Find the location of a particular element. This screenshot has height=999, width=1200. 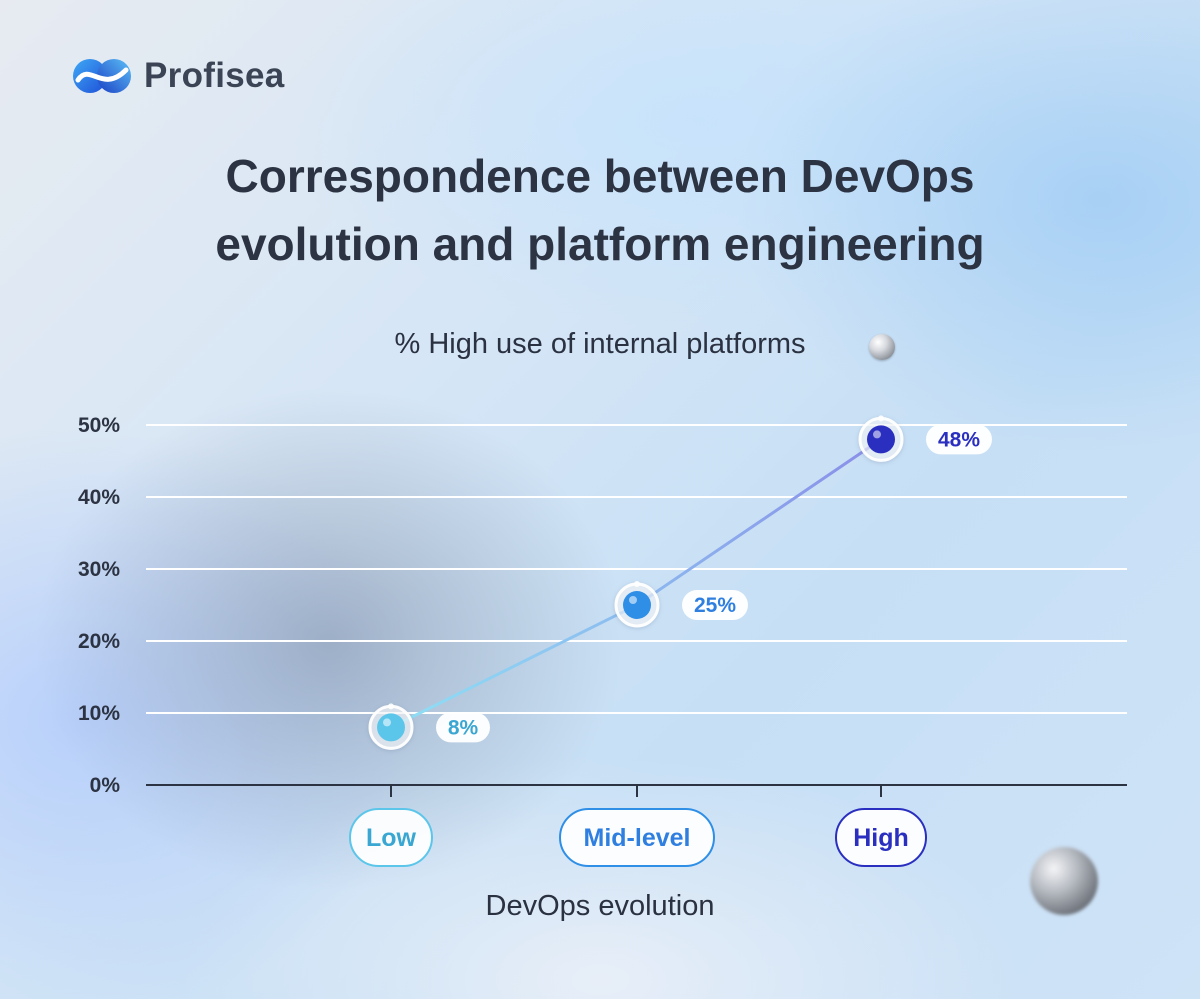

data-label-text: 8% is located at coordinates (463, 727).